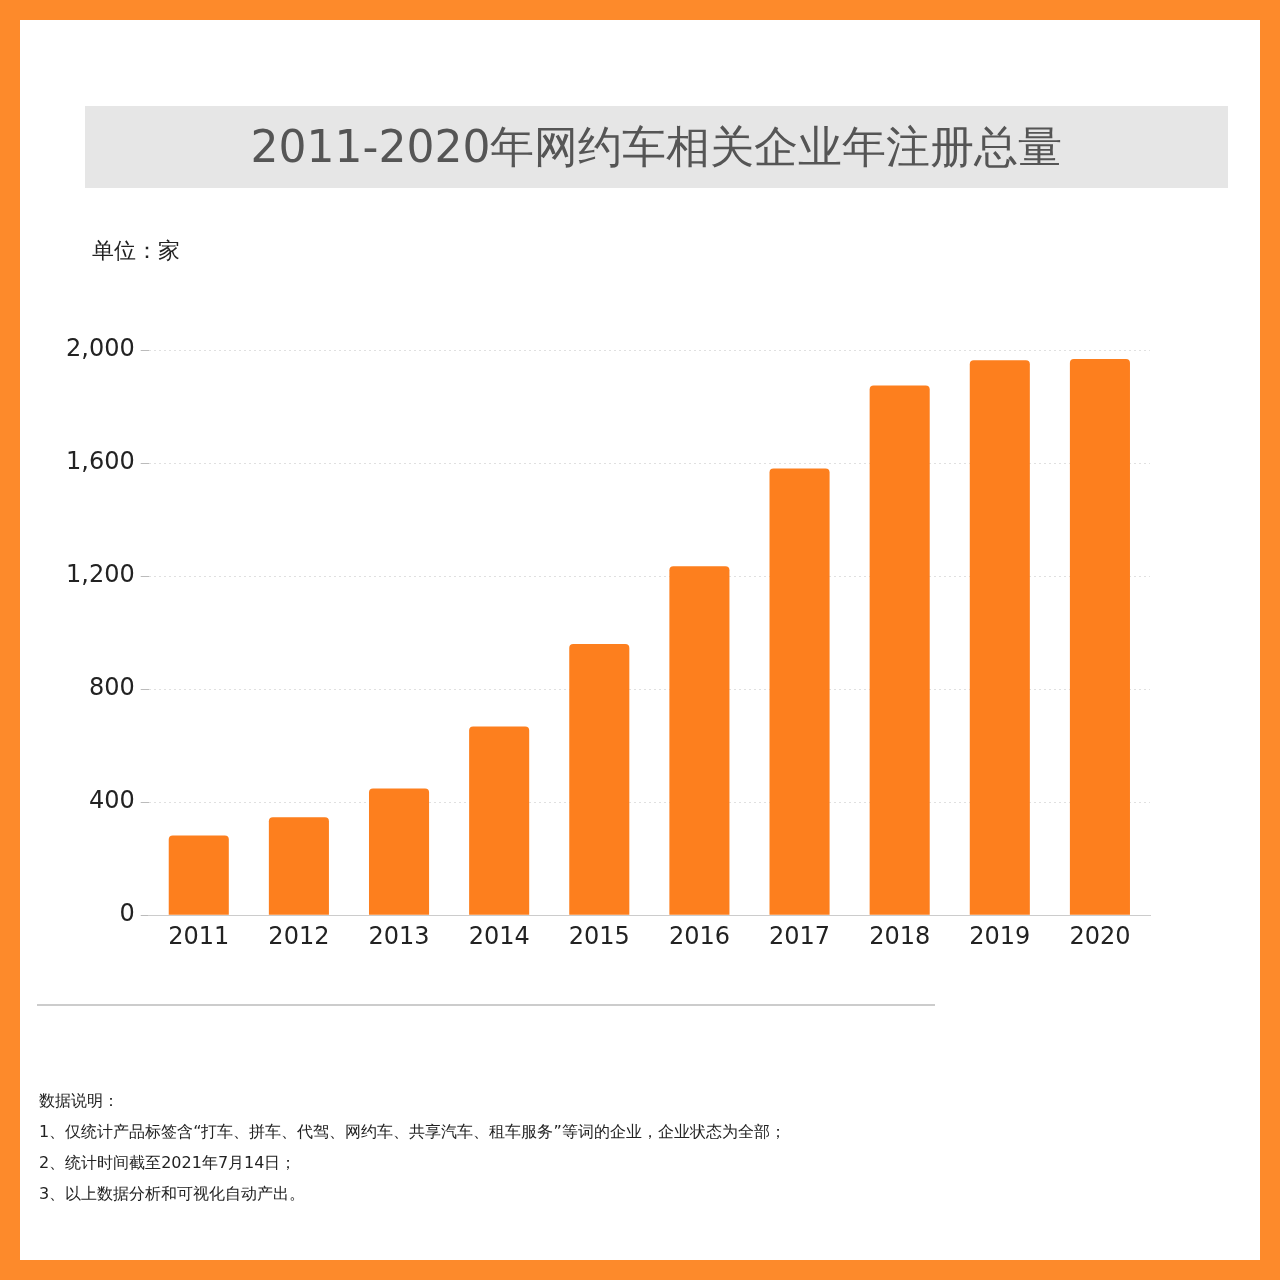  I want to click on y-axis-title: 单位：家, so click(136, 251).